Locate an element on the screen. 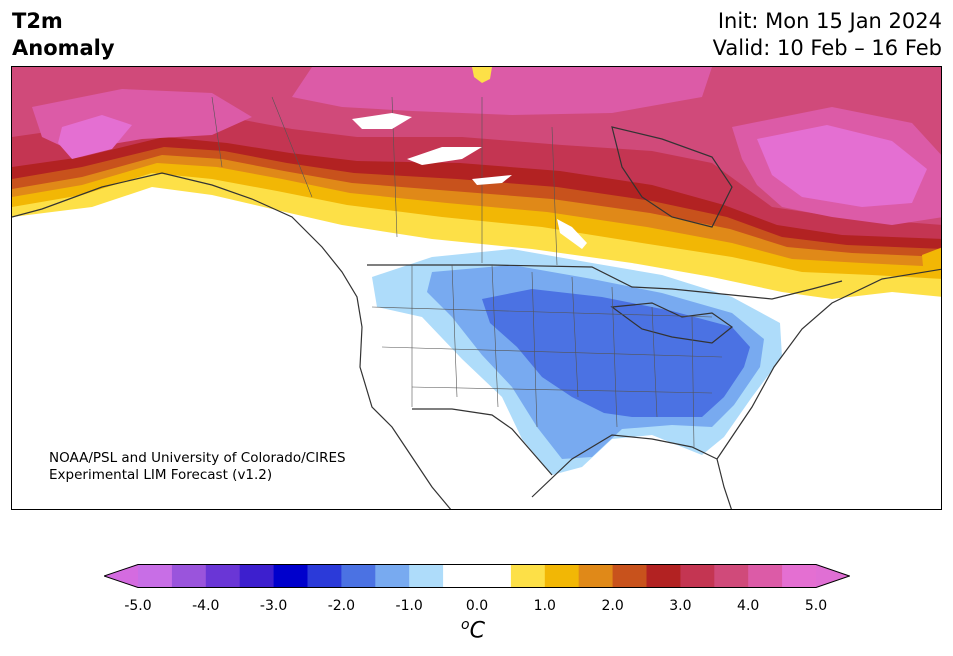  colorbar-tick-label: 3.0 is located at coordinates (680, 606).